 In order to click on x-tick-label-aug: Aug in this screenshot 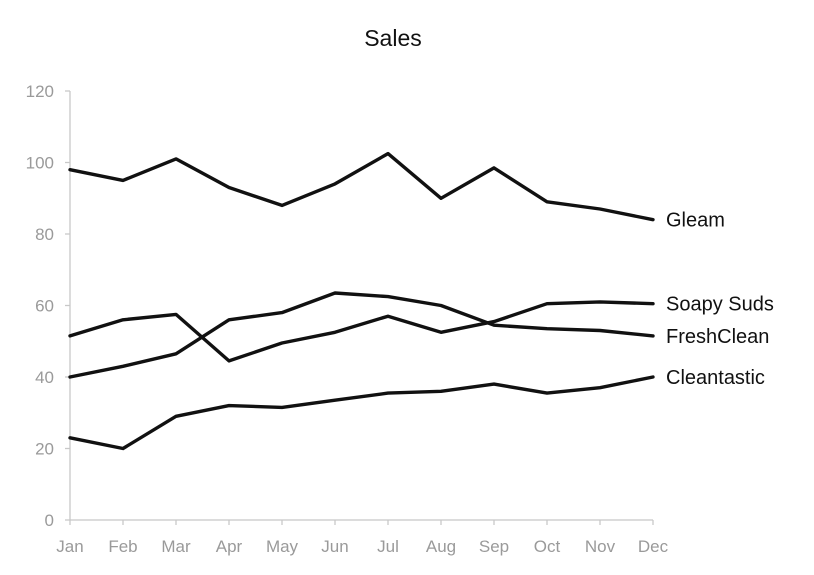, I will do `click(441, 546)`.